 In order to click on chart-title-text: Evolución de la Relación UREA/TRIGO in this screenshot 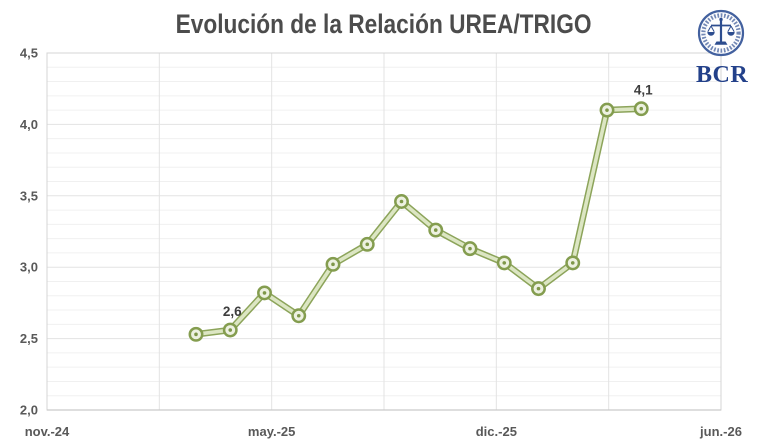, I will do `click(384, 24)`.